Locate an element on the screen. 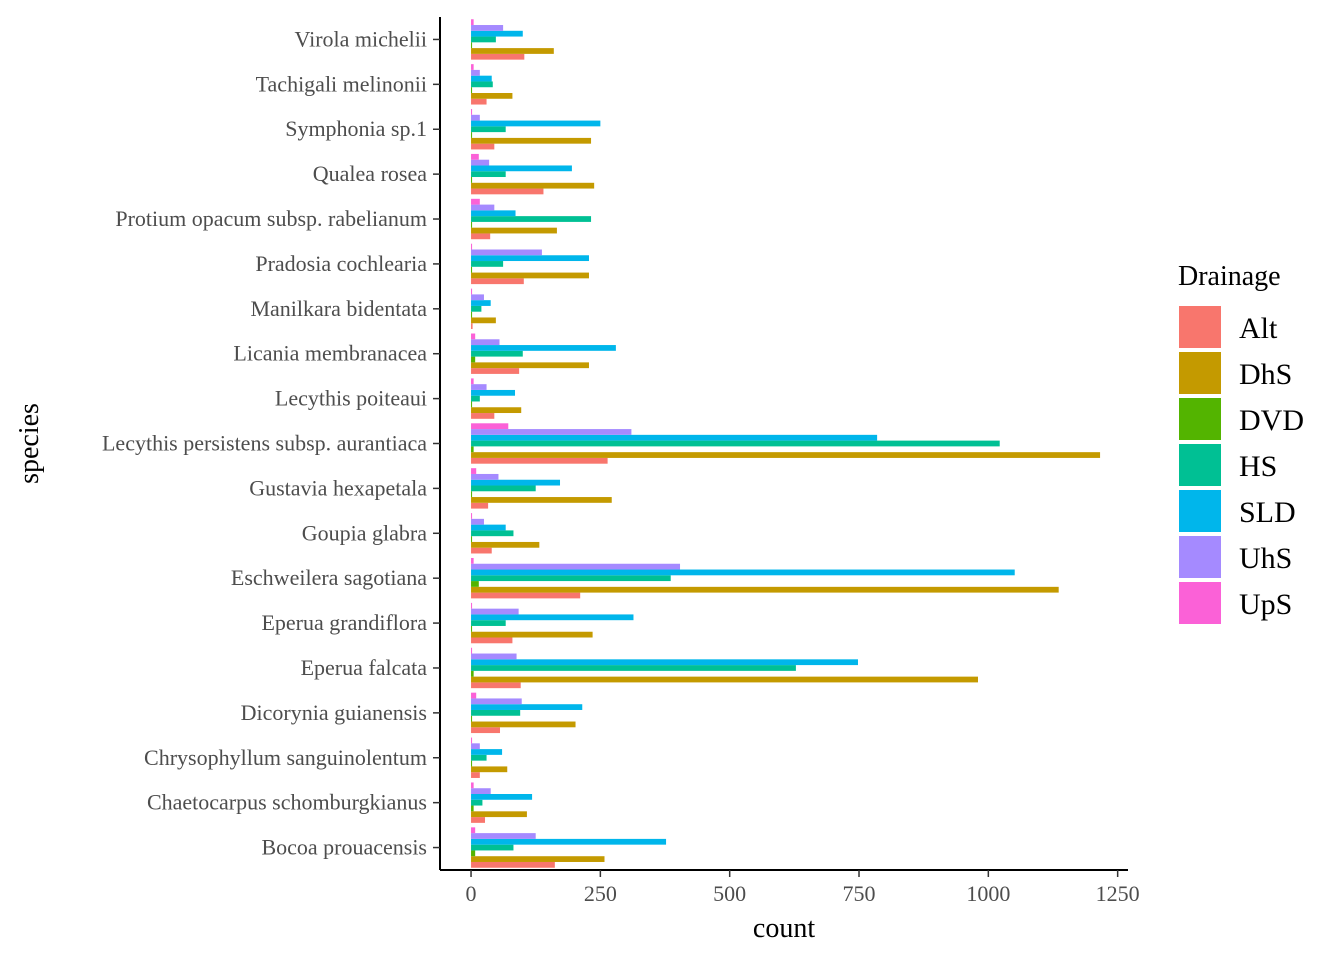 The height and width of the screenshot is (965, 1344). y-tick-label: Pradosia cochlearia is located at coordinates (341, 263).